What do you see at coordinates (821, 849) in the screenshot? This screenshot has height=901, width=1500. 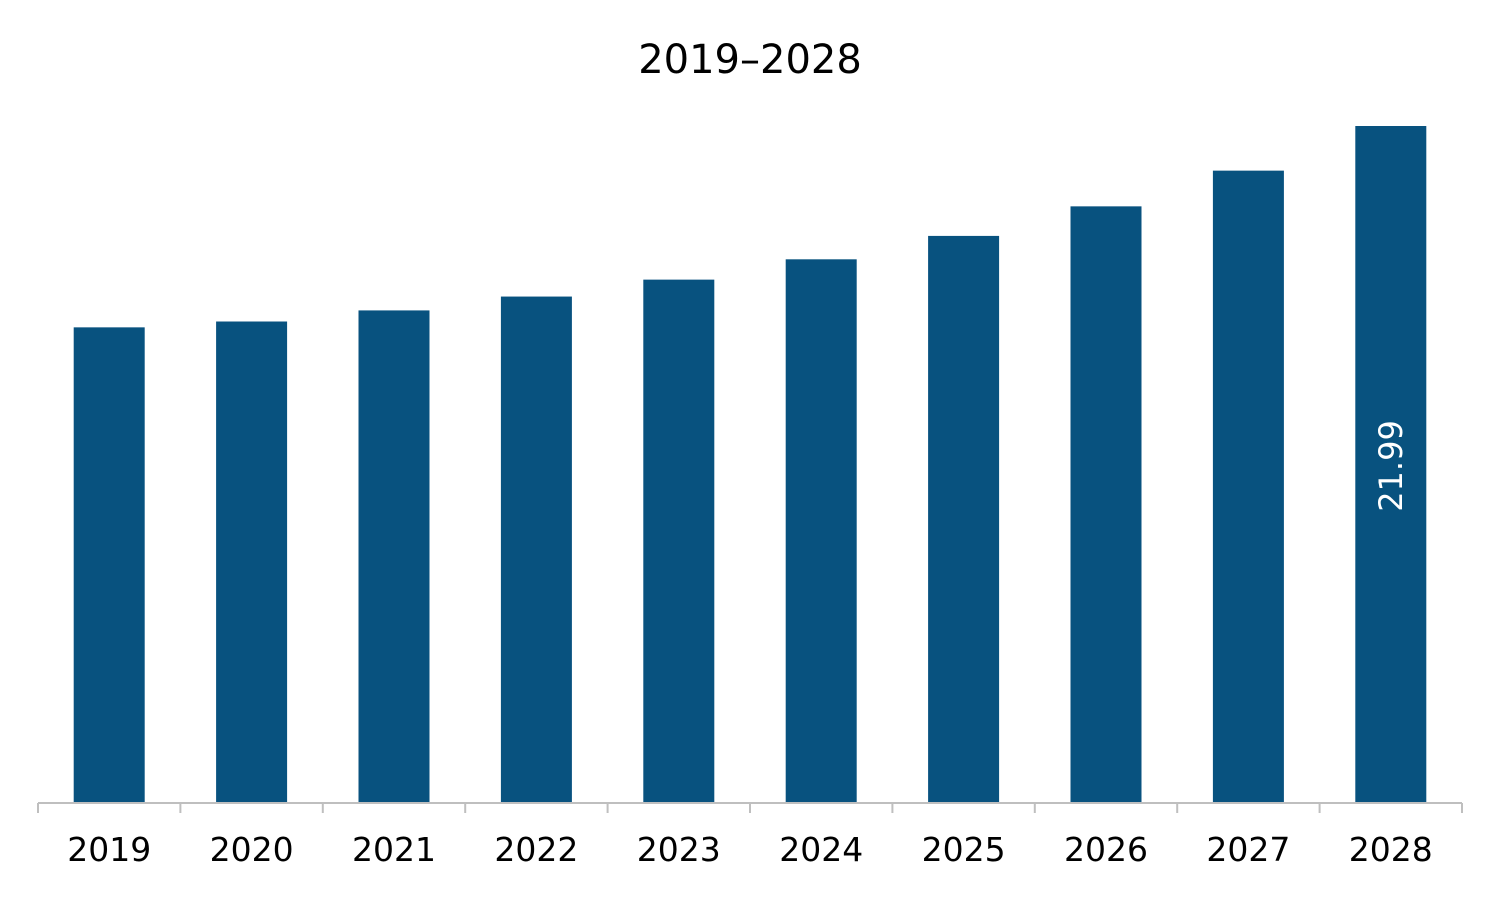 I see `x-tick-label-2024: 2024` at bounding box center [821, 849].